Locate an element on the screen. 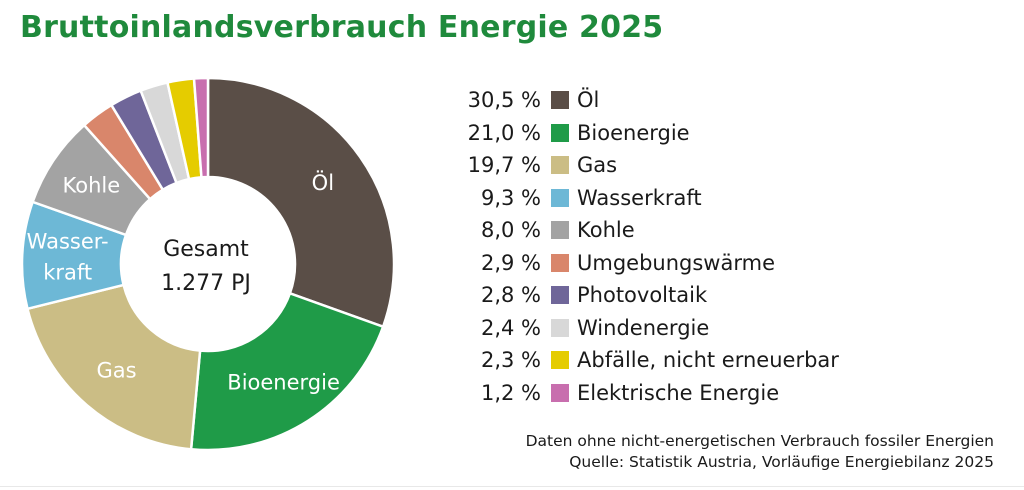  legend-item-windenergie: 2,4 % Windenergie is located at coordinates (650, 328).